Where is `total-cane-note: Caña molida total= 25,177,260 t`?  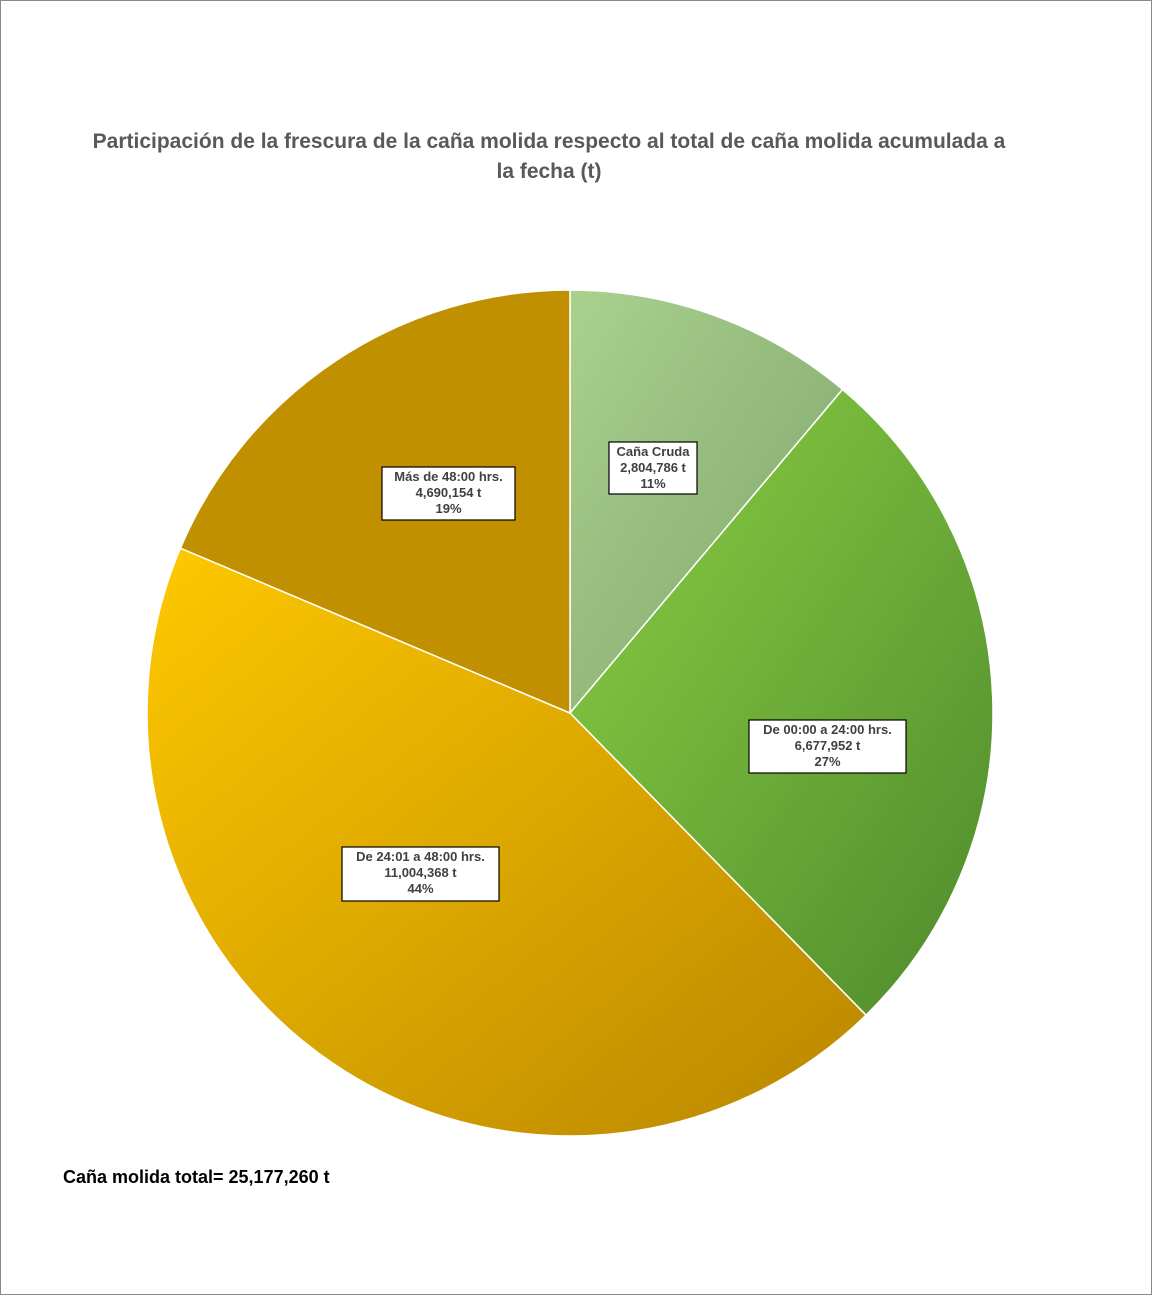
total-cane-note: Caña molida total= 25,177,260 t is located at coordinates (196, 1177).